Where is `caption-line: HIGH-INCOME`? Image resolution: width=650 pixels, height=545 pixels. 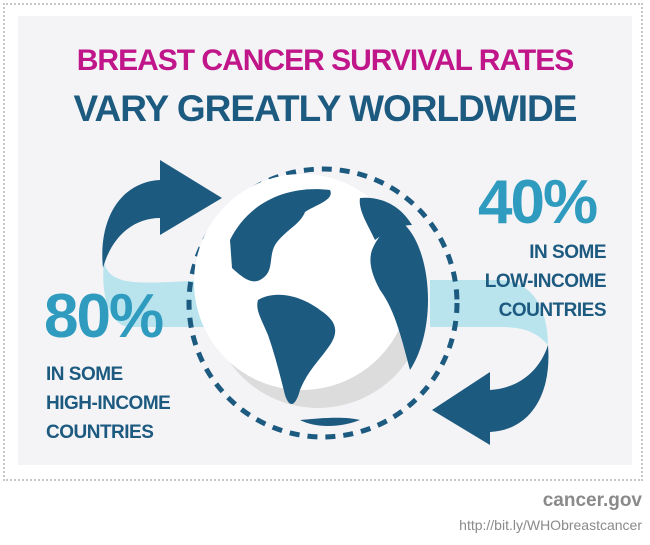 caption-line: HIGH-INCOME is located at coordinates (108, 403).